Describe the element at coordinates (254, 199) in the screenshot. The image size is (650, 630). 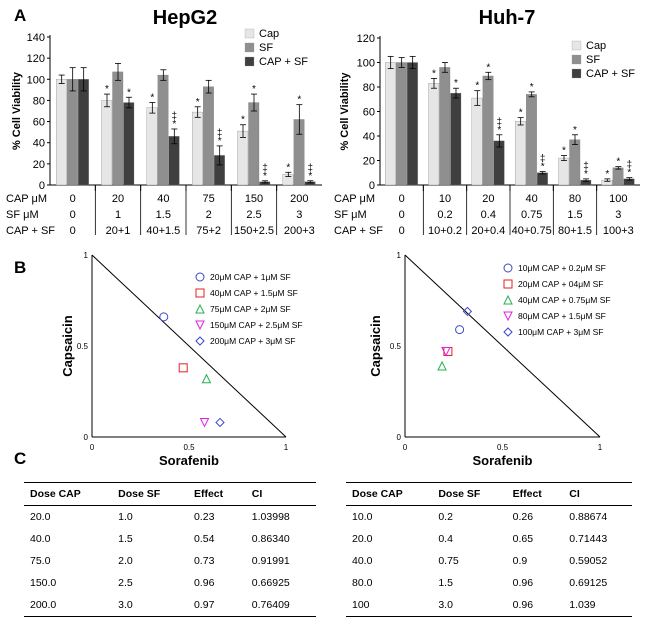
I see `dose-value: 150` at that location.